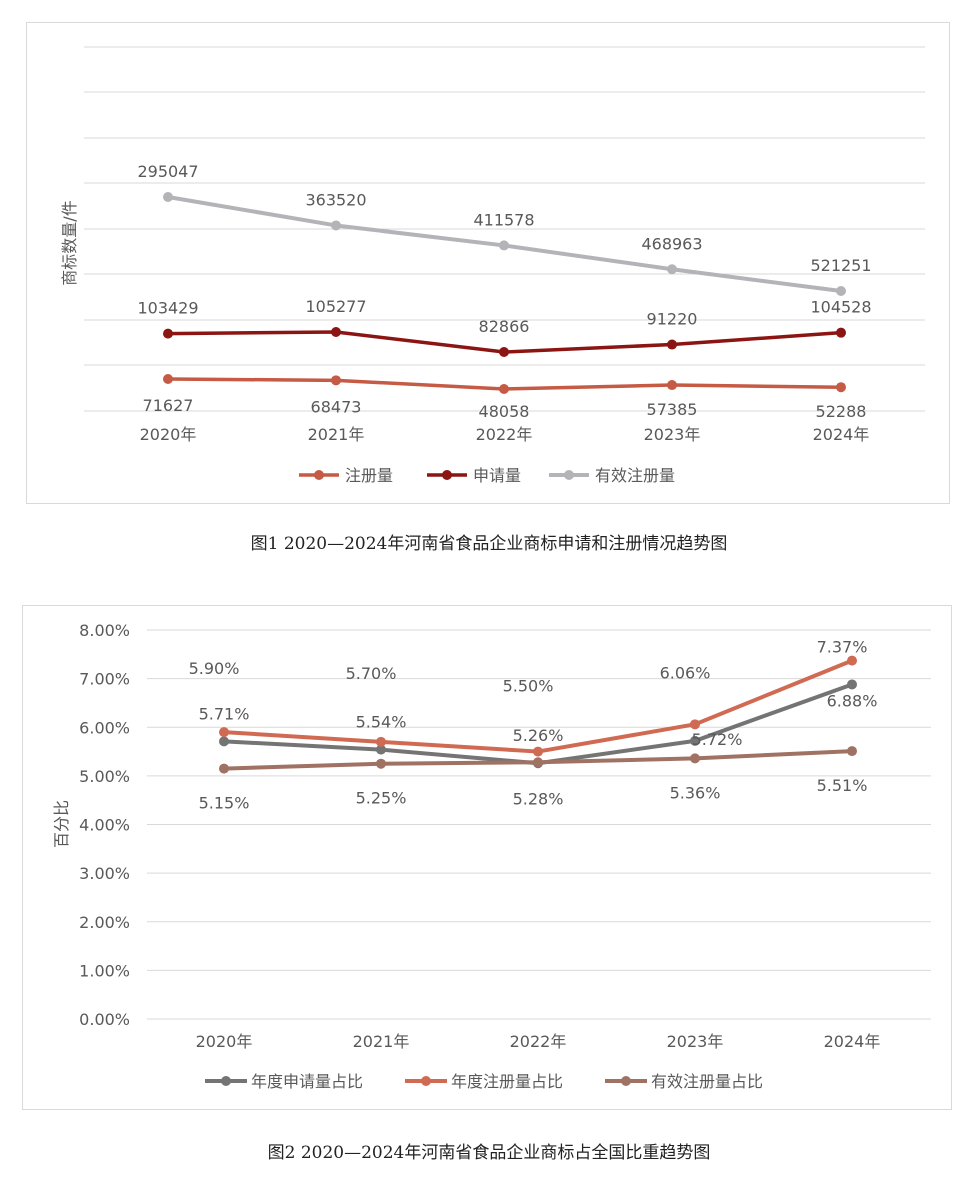  What do you see at coordinates (717, 739) in the screenshot?
I see `data-label: 5.72%` at bounding box center [717, 739].